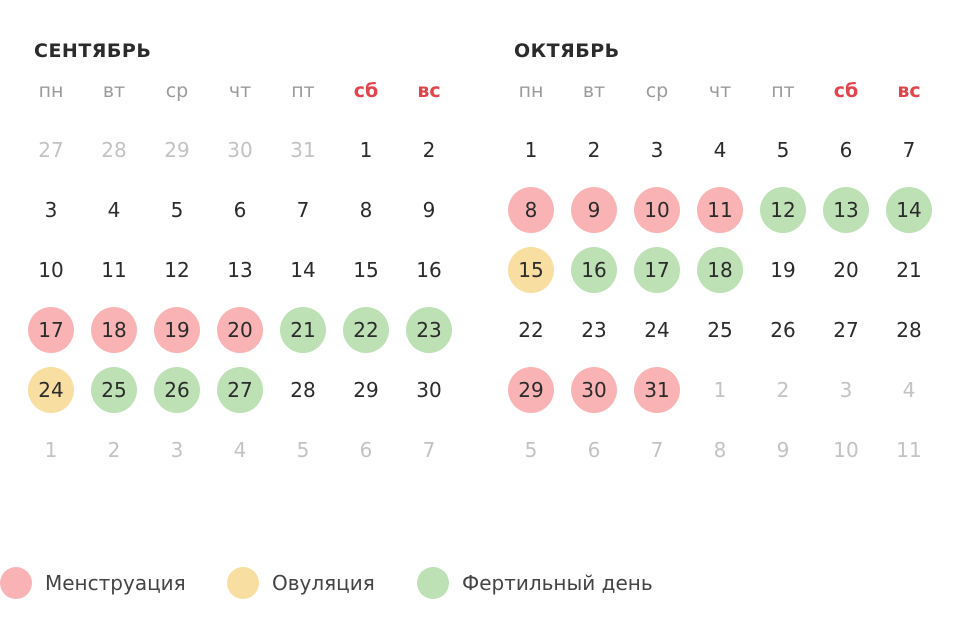 This screenshot has width=960, height=619. Describe the element at coordinates (114, 150) in the screenshot. I see `day-cell-outside-month: 28` at that location.